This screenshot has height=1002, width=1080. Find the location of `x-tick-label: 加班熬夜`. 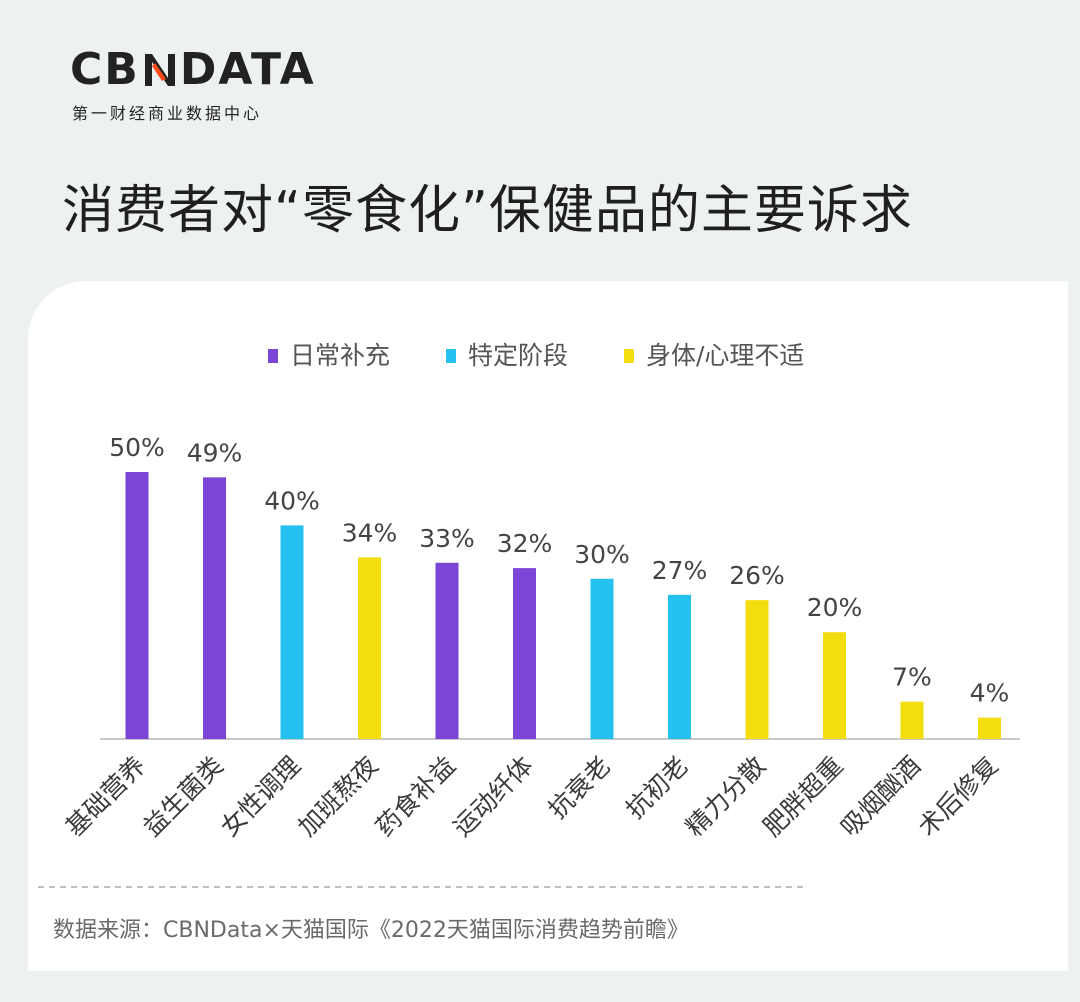

x-tick-label: 加班熬夜 is located at coordinates (338, 796).